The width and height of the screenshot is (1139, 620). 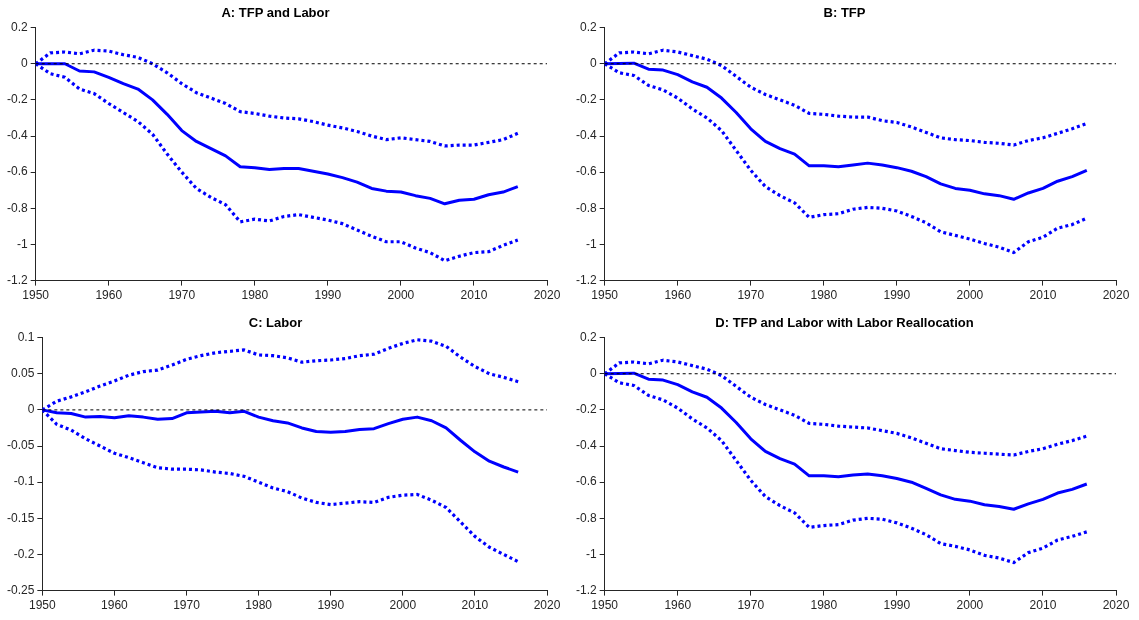 I want to click on chart-title: C: Labor, so click(x=275, y=323).